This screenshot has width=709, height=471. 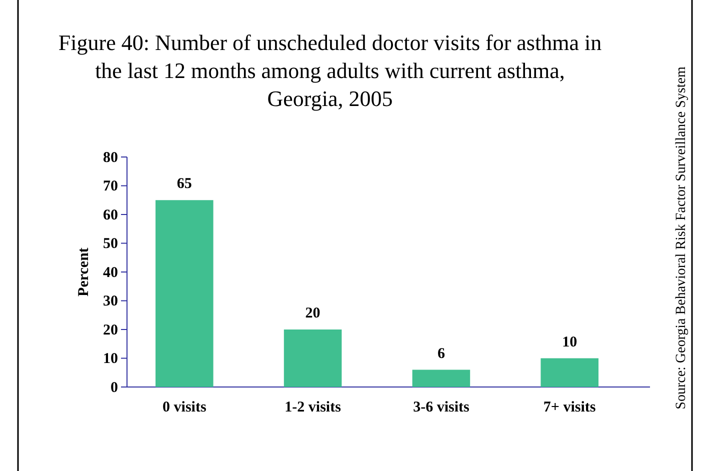 I want to click on data-label: 65, so click(x=184, y=184).